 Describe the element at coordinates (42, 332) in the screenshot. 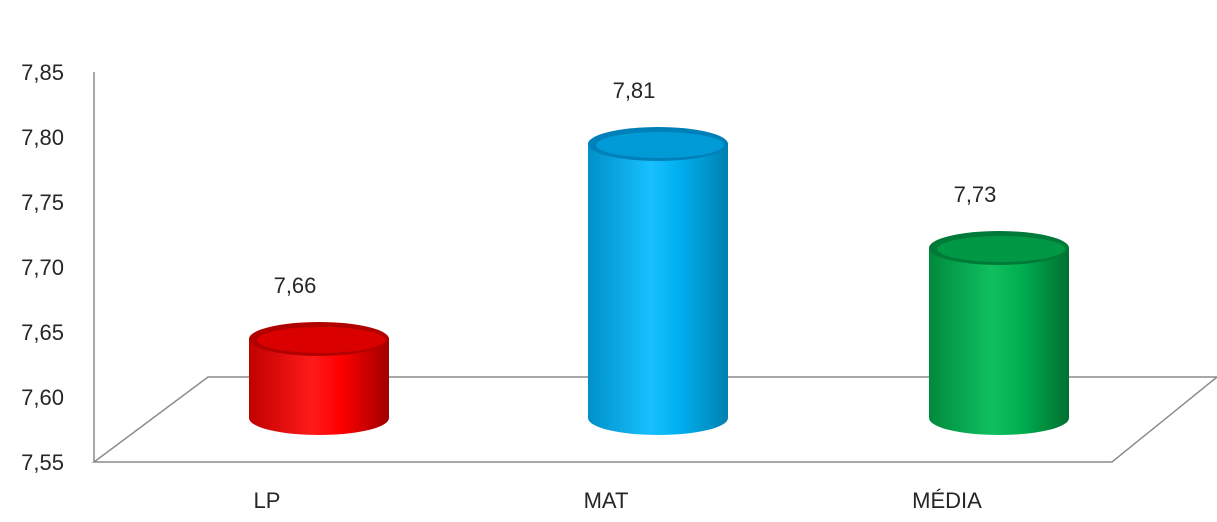

I see `y-tick-label: 7,65` at that location.